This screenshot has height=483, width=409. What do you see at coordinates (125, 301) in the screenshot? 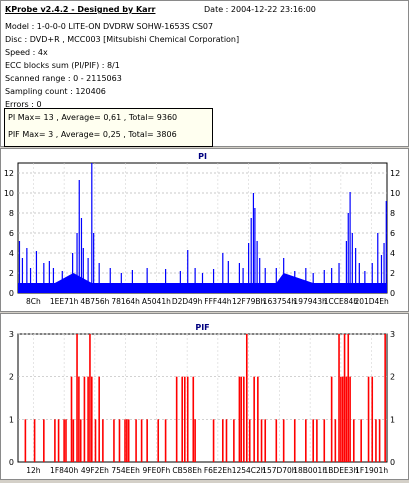
I see `pi-xtick-label: 78164h` at bounding box center [125, 301].